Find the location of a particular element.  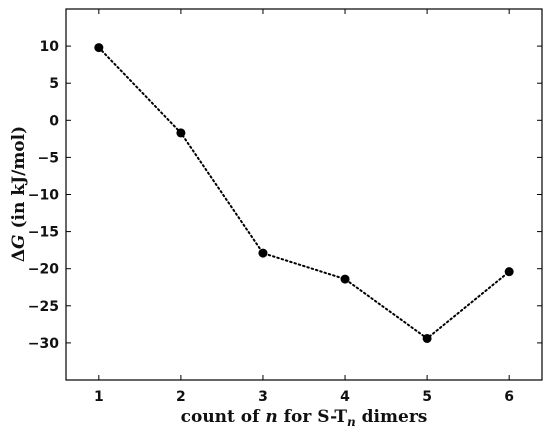

x-tick-label: 6 is located at coordinates (509, 397).